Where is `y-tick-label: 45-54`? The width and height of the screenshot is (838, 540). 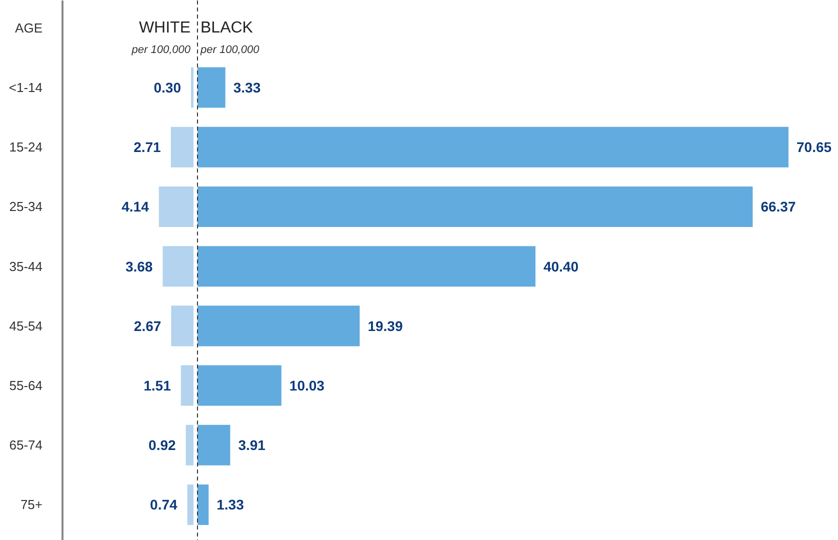 y-tick-label: 45-54 is located at coordinates (25, 326).